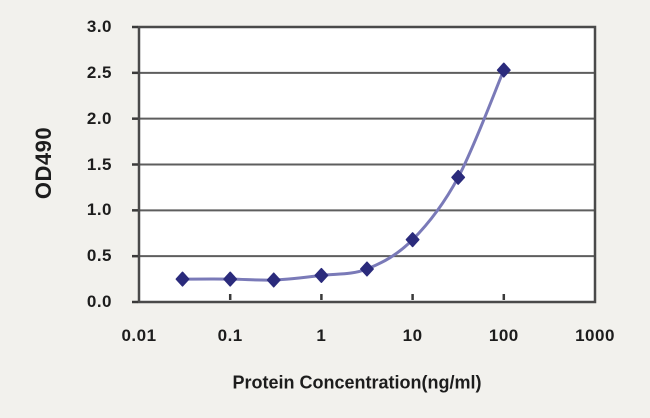  I want to click on y-tick-label: 2.0, so click(99, 118).